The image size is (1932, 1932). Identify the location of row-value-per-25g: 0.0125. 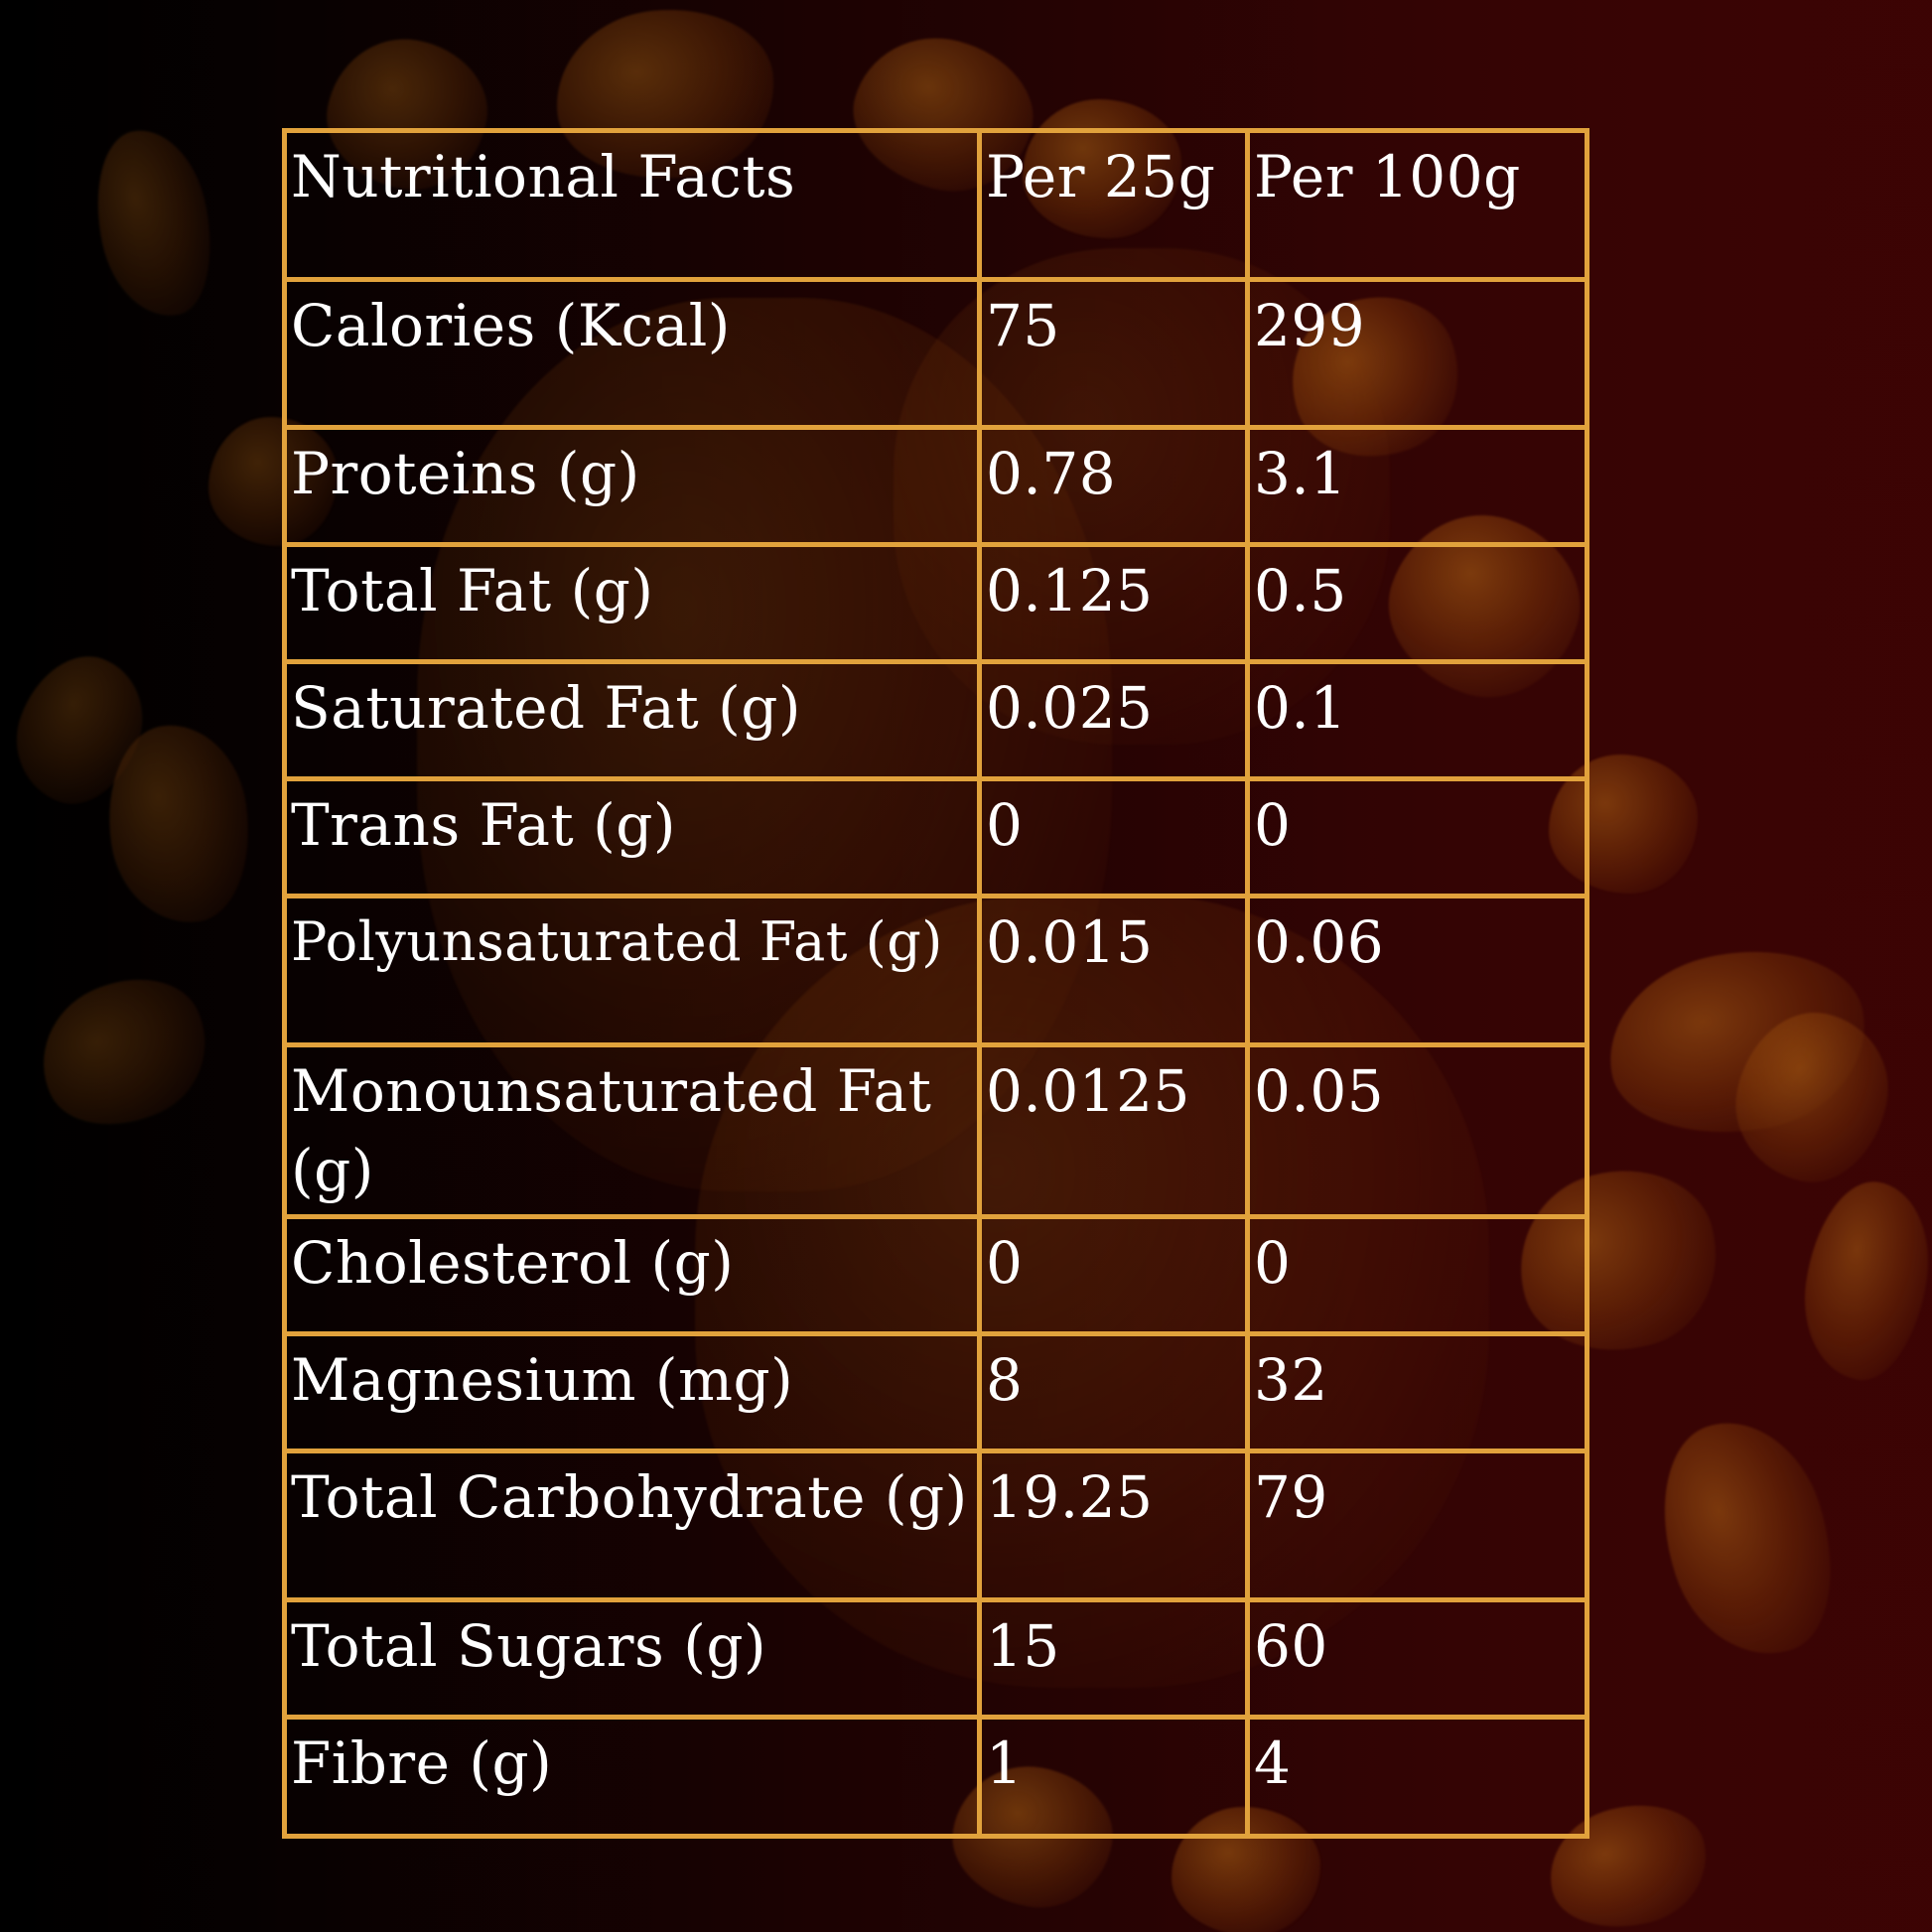
(1114, 1130).